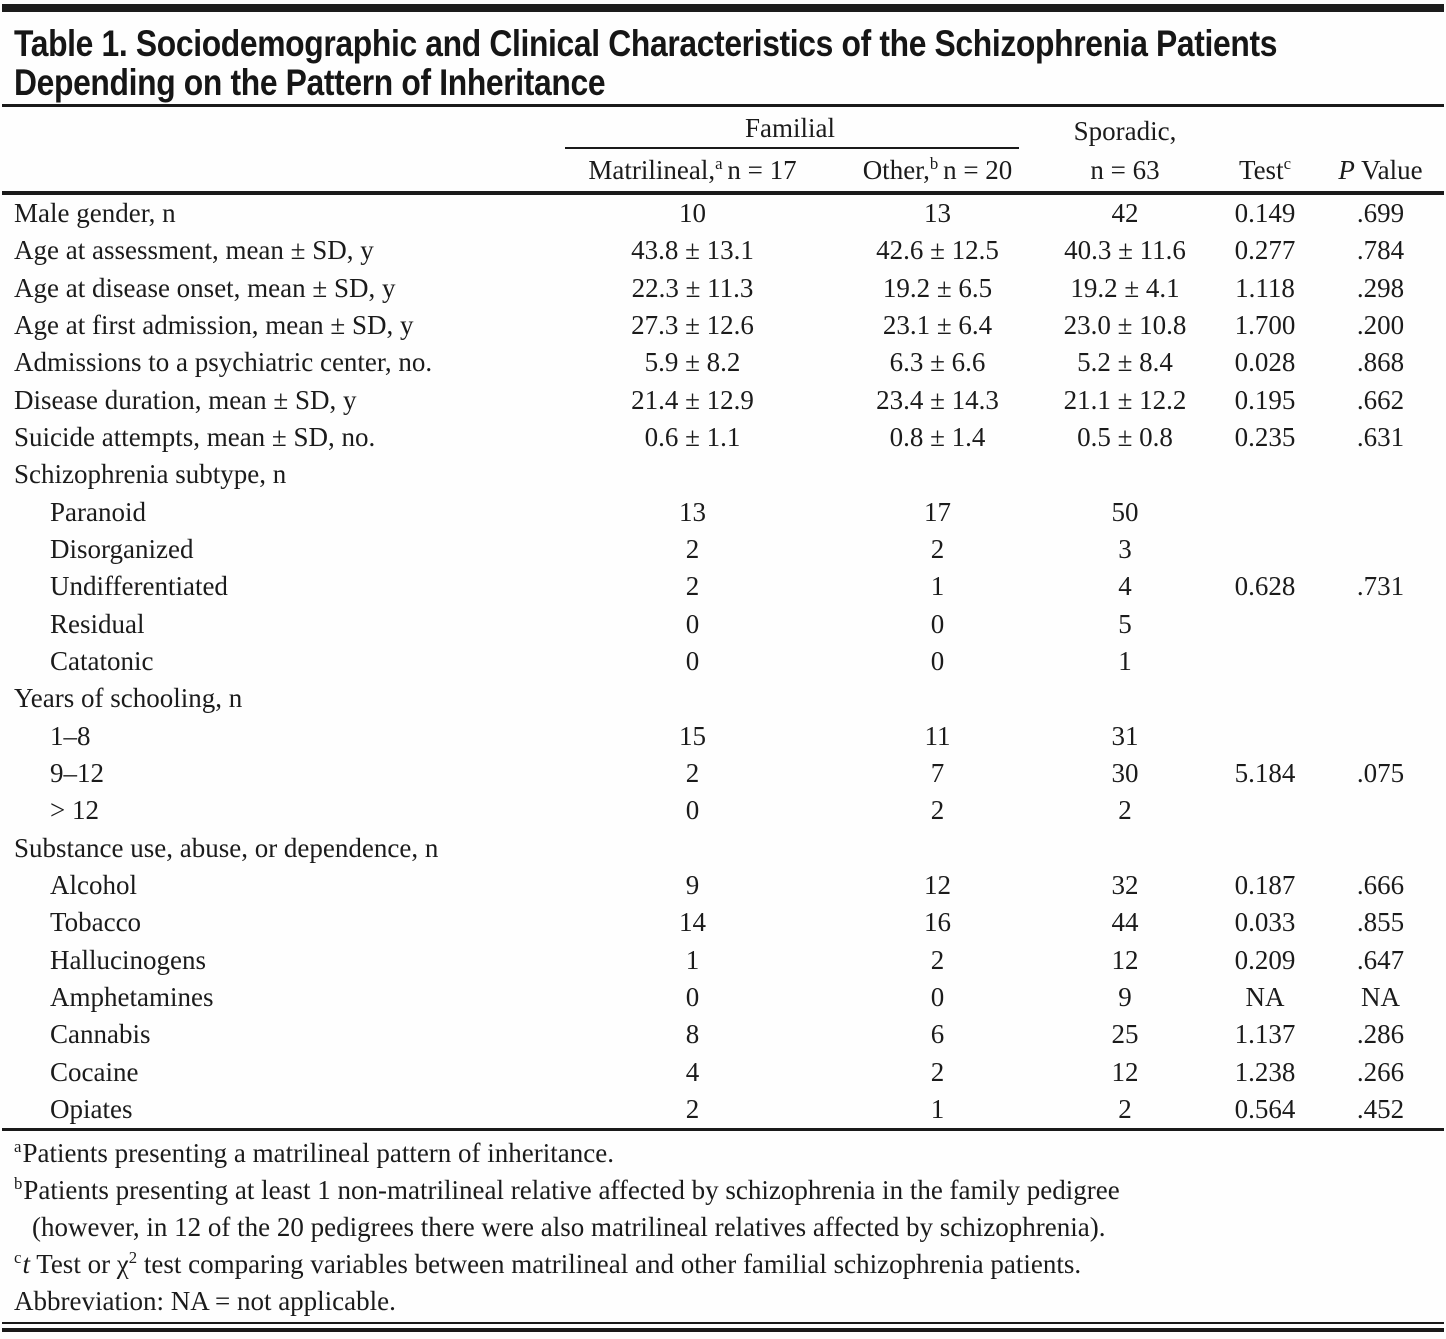 The image size is (1446, 1339). I want to click on row-label: Cocaine, so click(94, 1071).